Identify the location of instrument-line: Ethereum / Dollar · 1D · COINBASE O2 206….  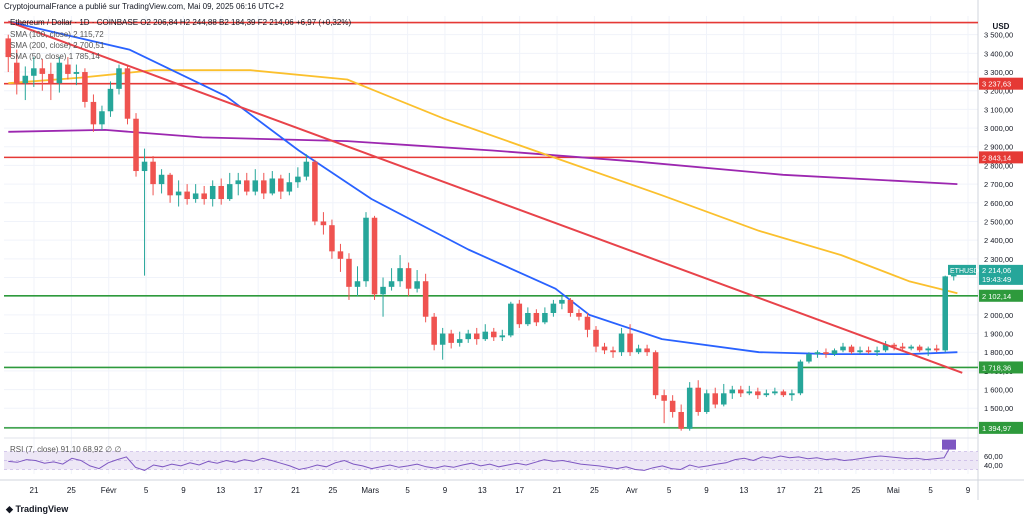
(180, 22).